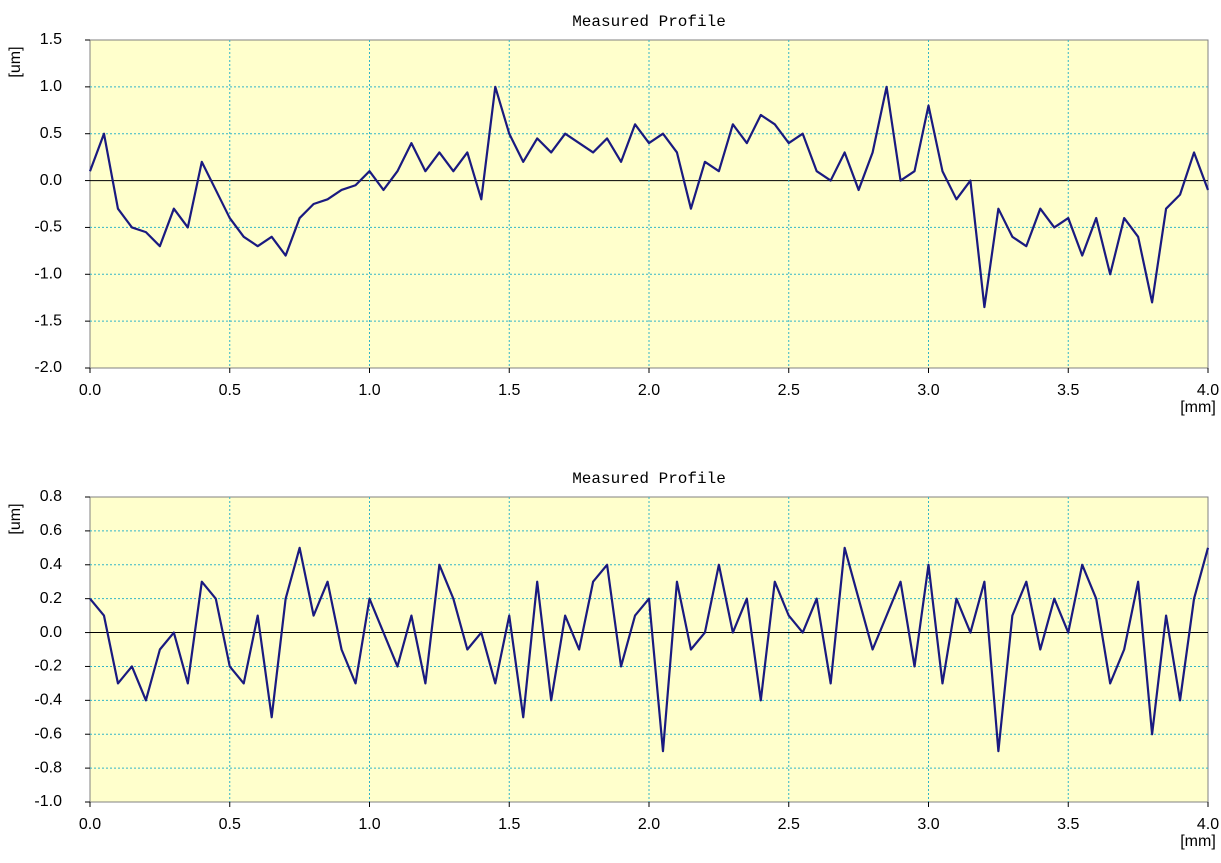 Image resolution: width=1221 pixels, height=863 pixels. What do you see at coordinates (51, 39) in the screenshot?
I see `y-tick-label: 1.5` at bounding box center [51, 39].